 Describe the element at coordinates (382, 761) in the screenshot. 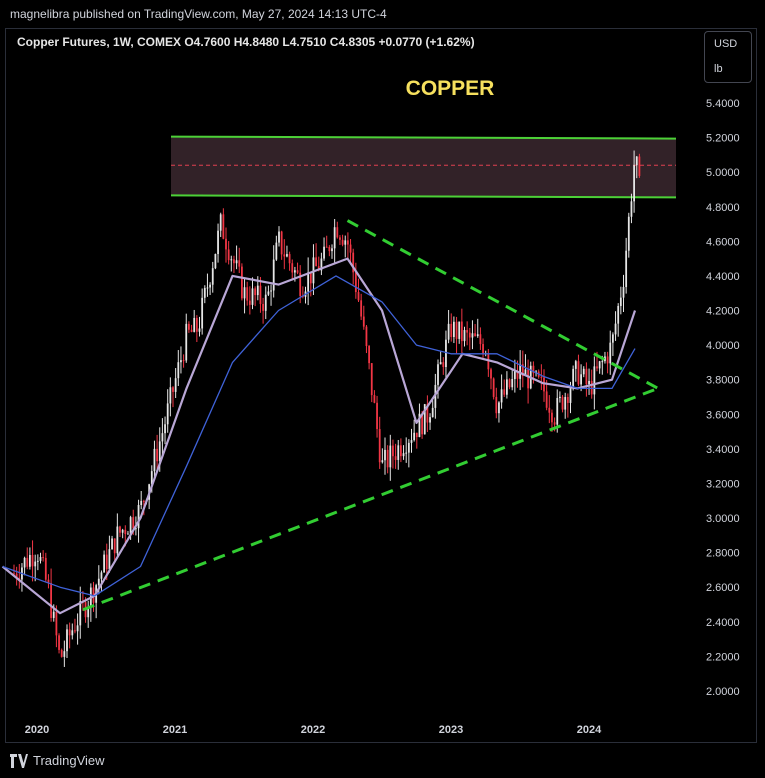

I see `footer: TradingView` at that location.